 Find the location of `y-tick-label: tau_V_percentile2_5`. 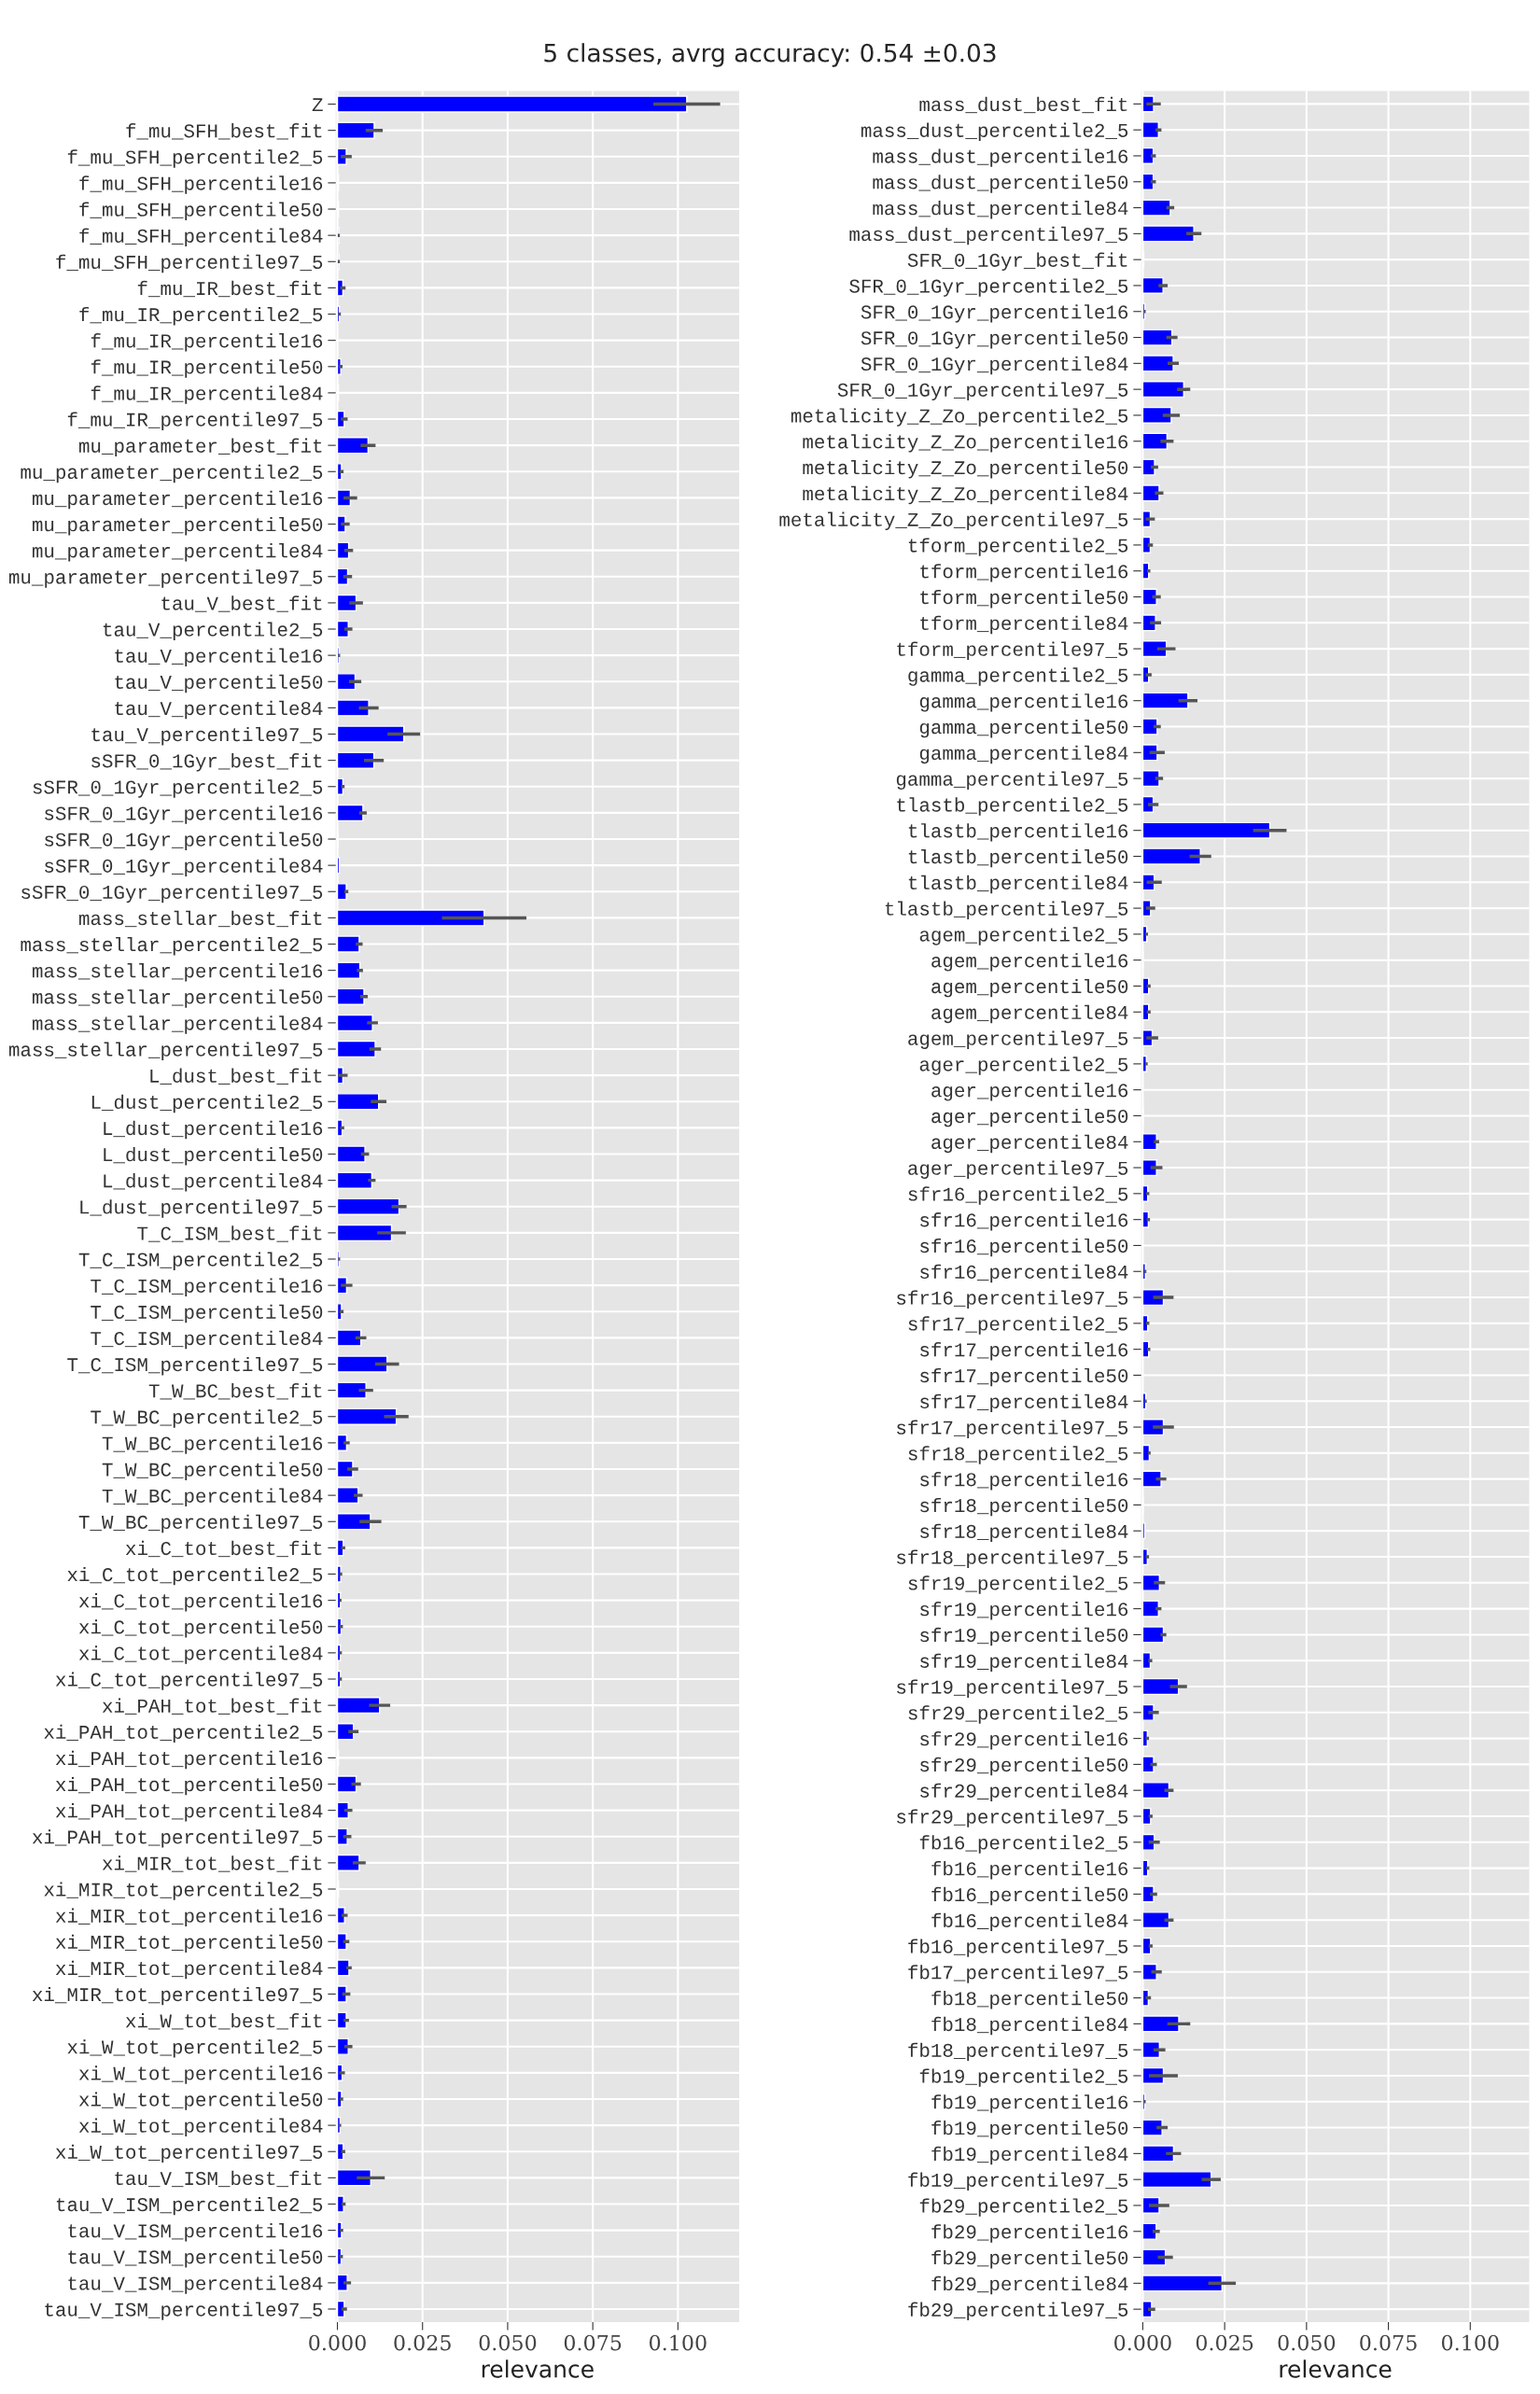

y-tick-label: tau_V_percentile2_5 is located at coordinates (213, 631).